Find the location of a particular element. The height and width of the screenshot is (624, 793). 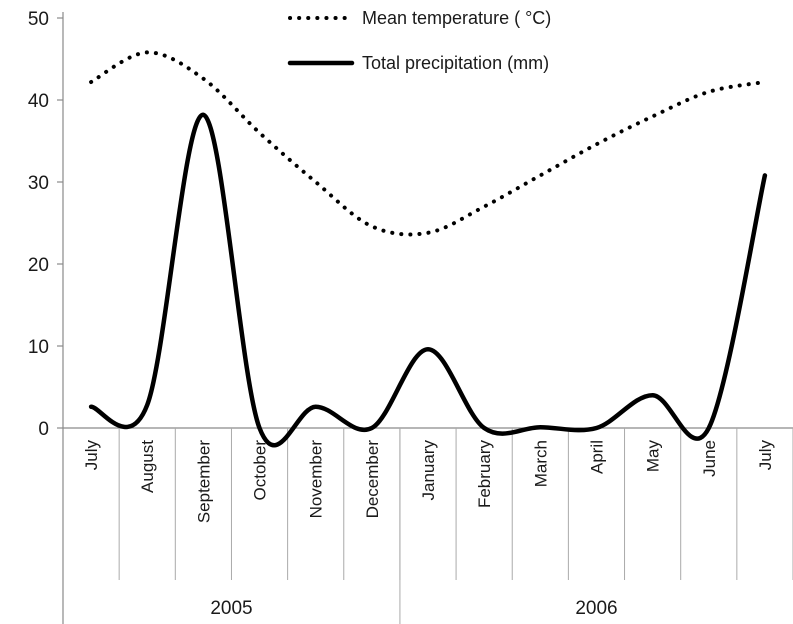

year-labels: 2005 2006 is located at coordinates (413, 608).